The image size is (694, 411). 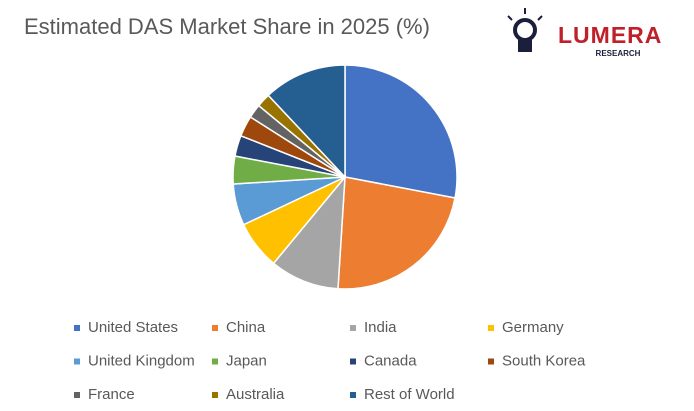 What do you see at coordinates (246, 327) in the screenshot?
I see `legend-label: China` at bounding box center [246, 327].